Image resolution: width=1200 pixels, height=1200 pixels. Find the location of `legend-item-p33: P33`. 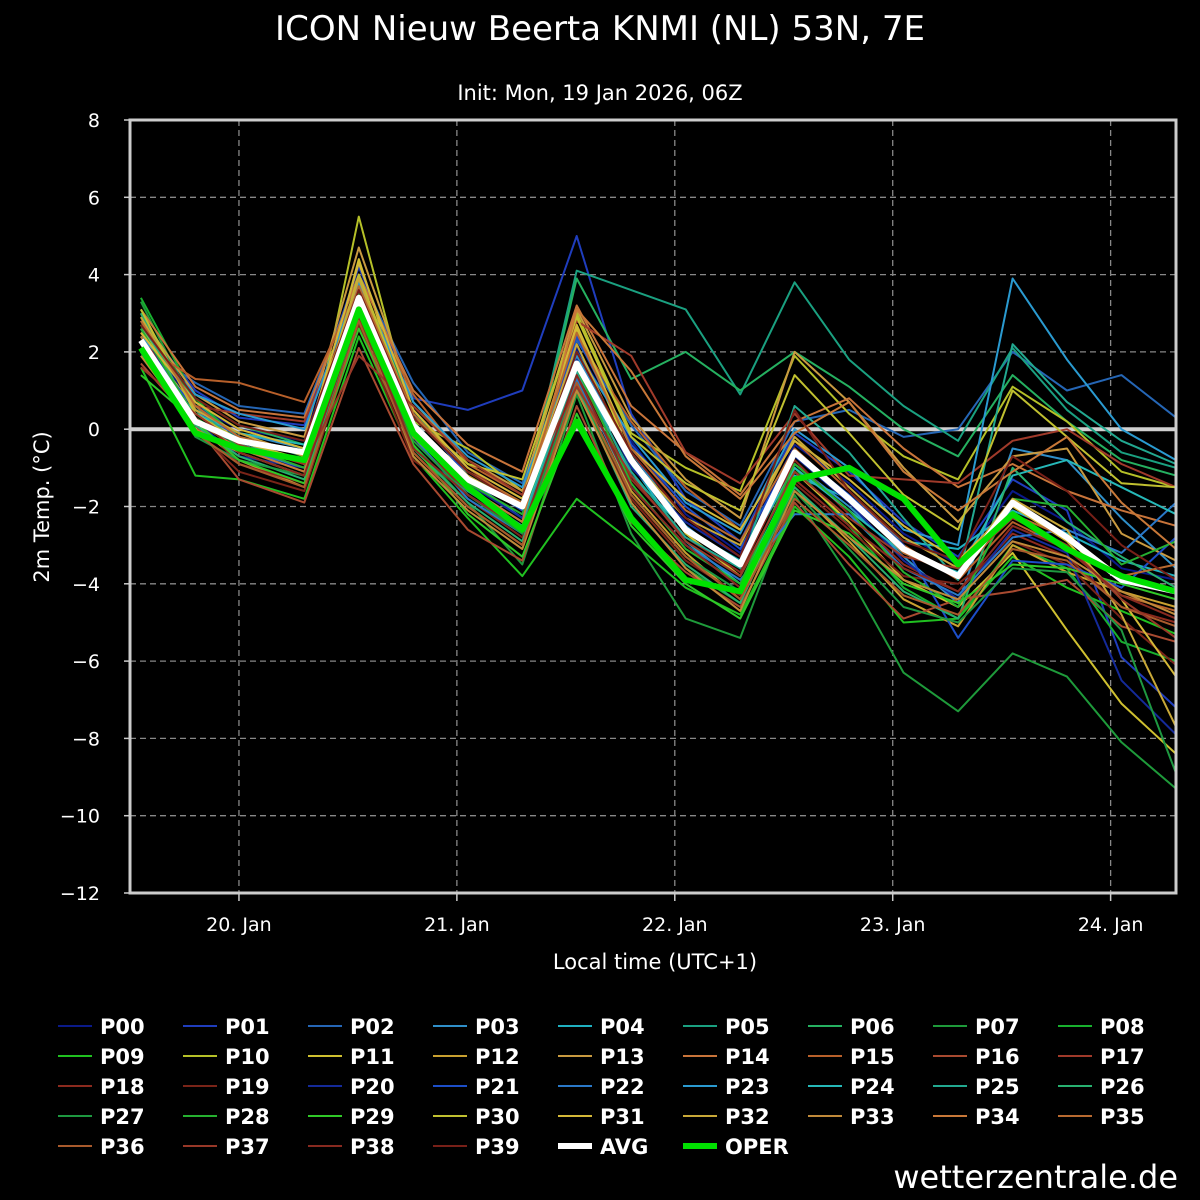

legend-item-p33: P33 is located at coordinates (851, 1117).